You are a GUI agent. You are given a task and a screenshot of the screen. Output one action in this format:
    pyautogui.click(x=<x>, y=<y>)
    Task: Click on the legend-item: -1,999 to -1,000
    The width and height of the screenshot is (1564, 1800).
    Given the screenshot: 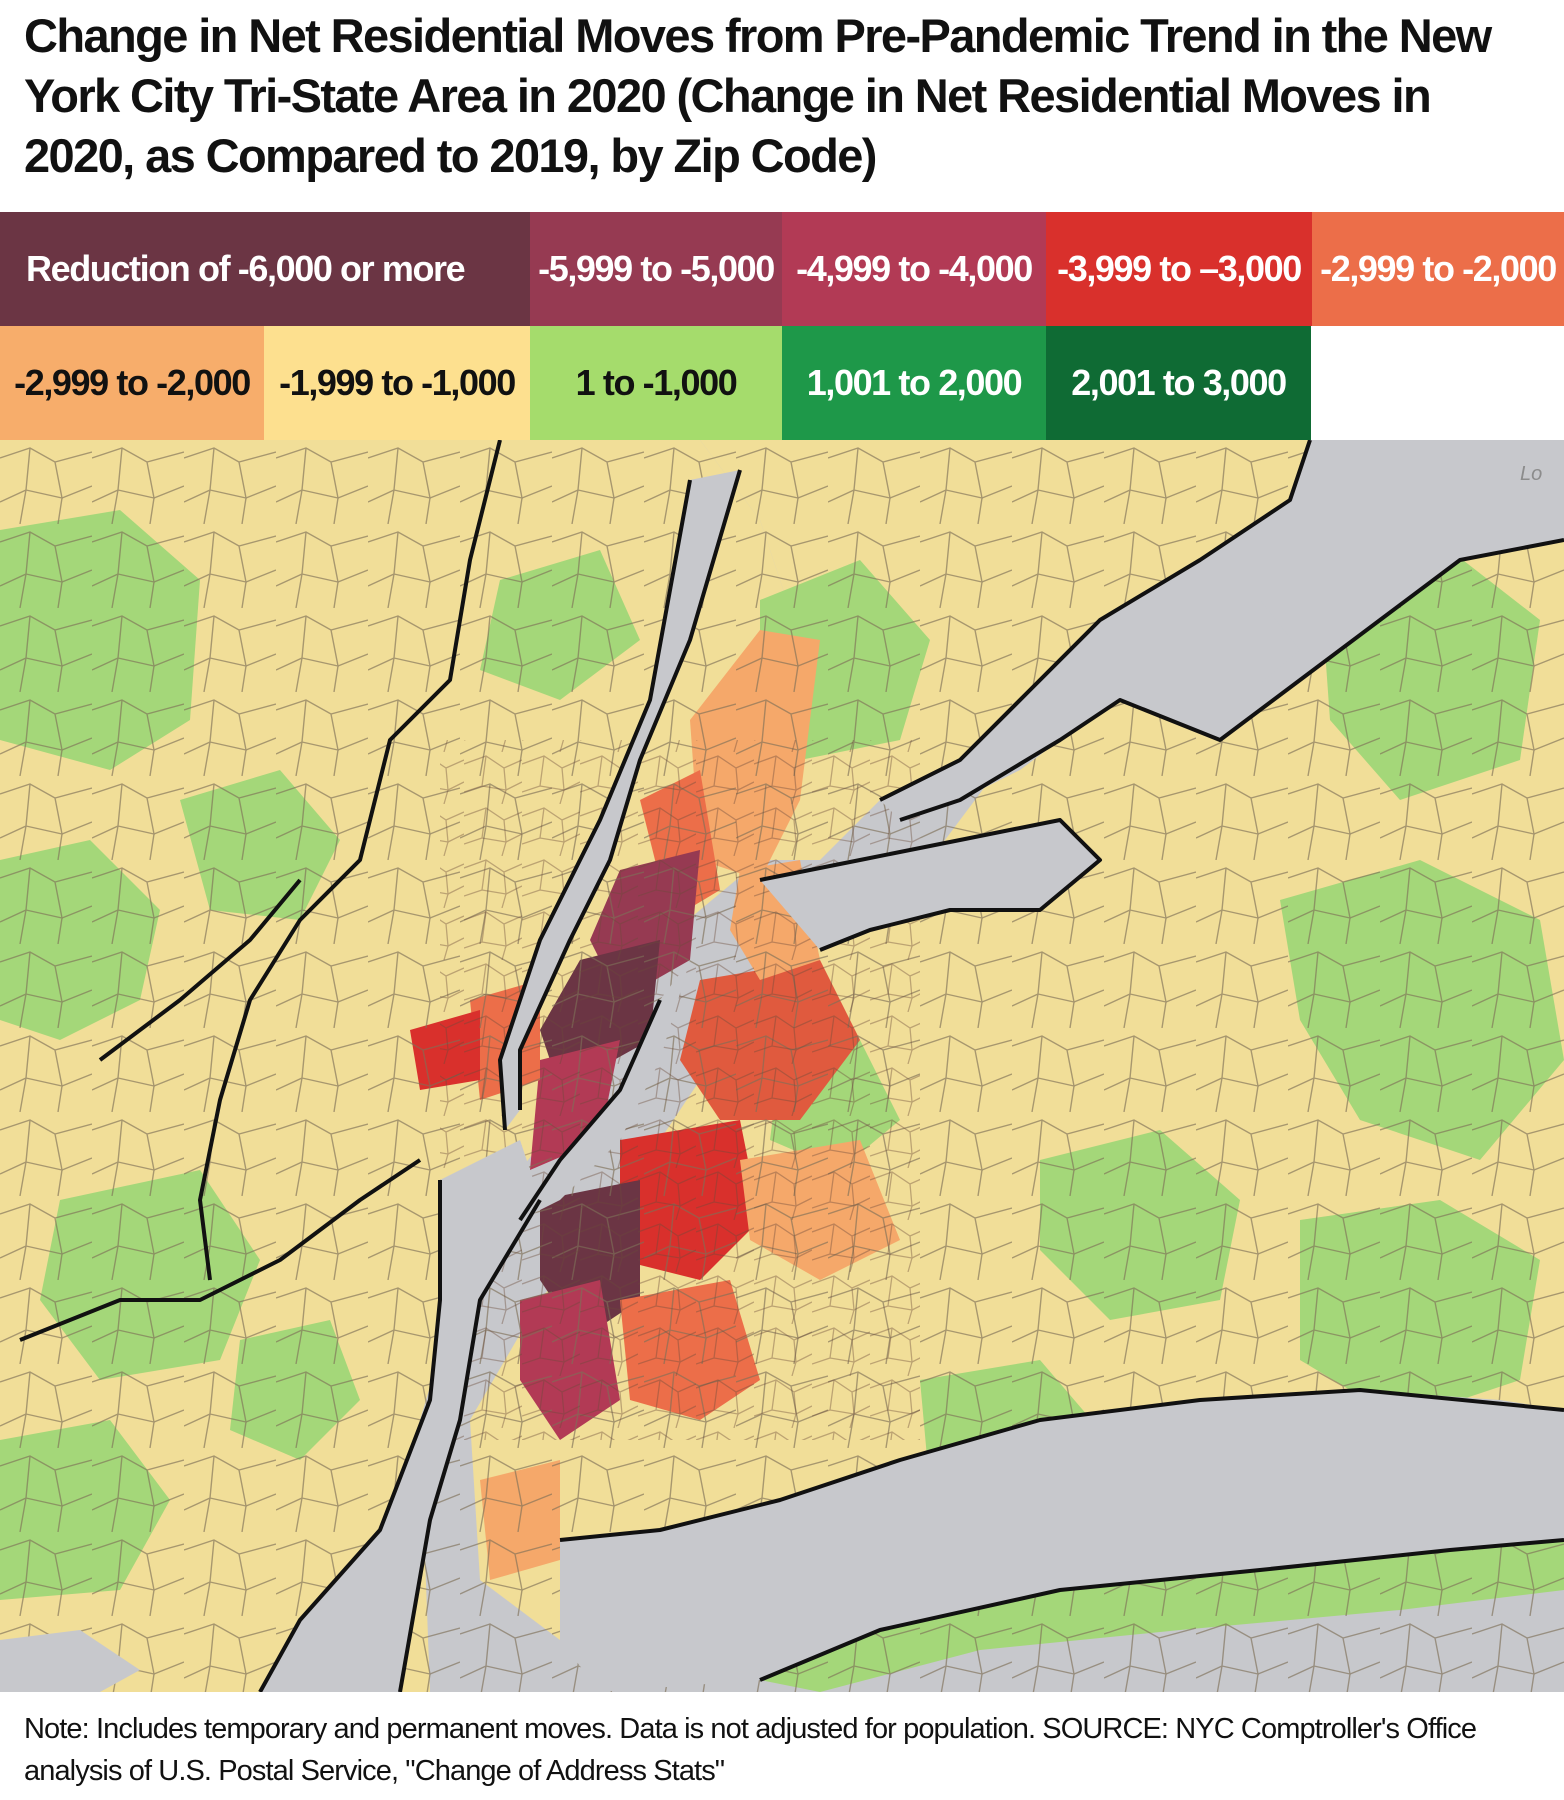 What is the action you would take?
    pyautogui.click(x=397, y=383)
    